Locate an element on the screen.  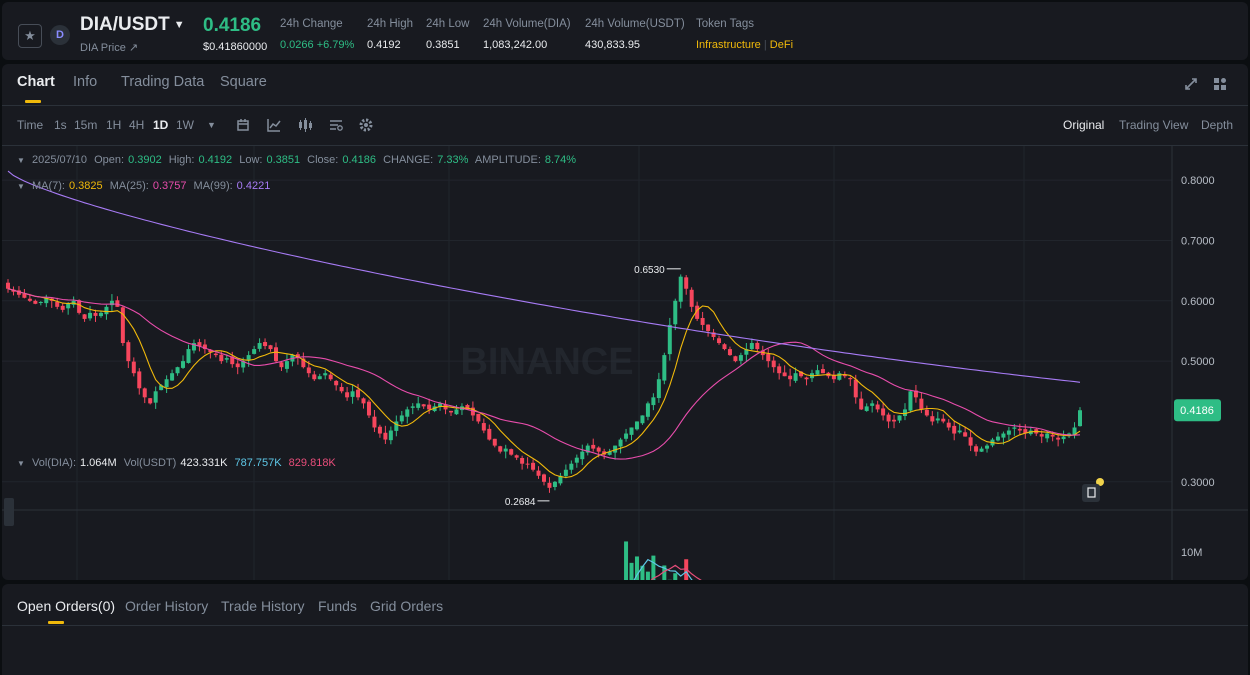
tab-open-orders: Open Orders(0) is located at coordinates (66, 606).